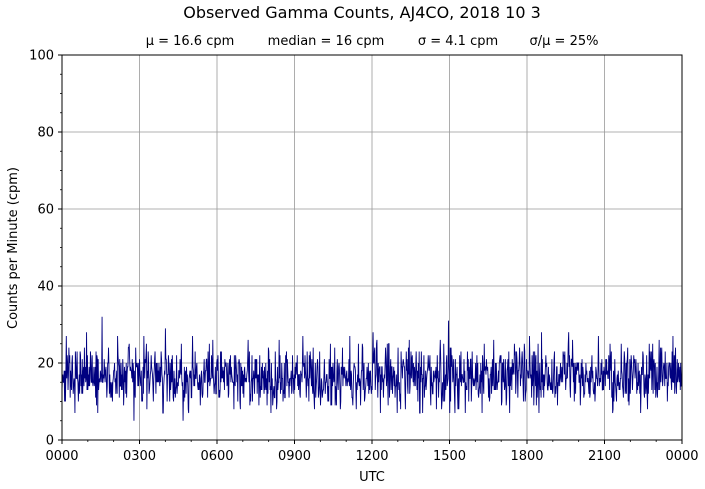 This screenshot has height=489, width=705. I want to click on stat-sigma: σ = 4.1 cpm, so click(458, 41).